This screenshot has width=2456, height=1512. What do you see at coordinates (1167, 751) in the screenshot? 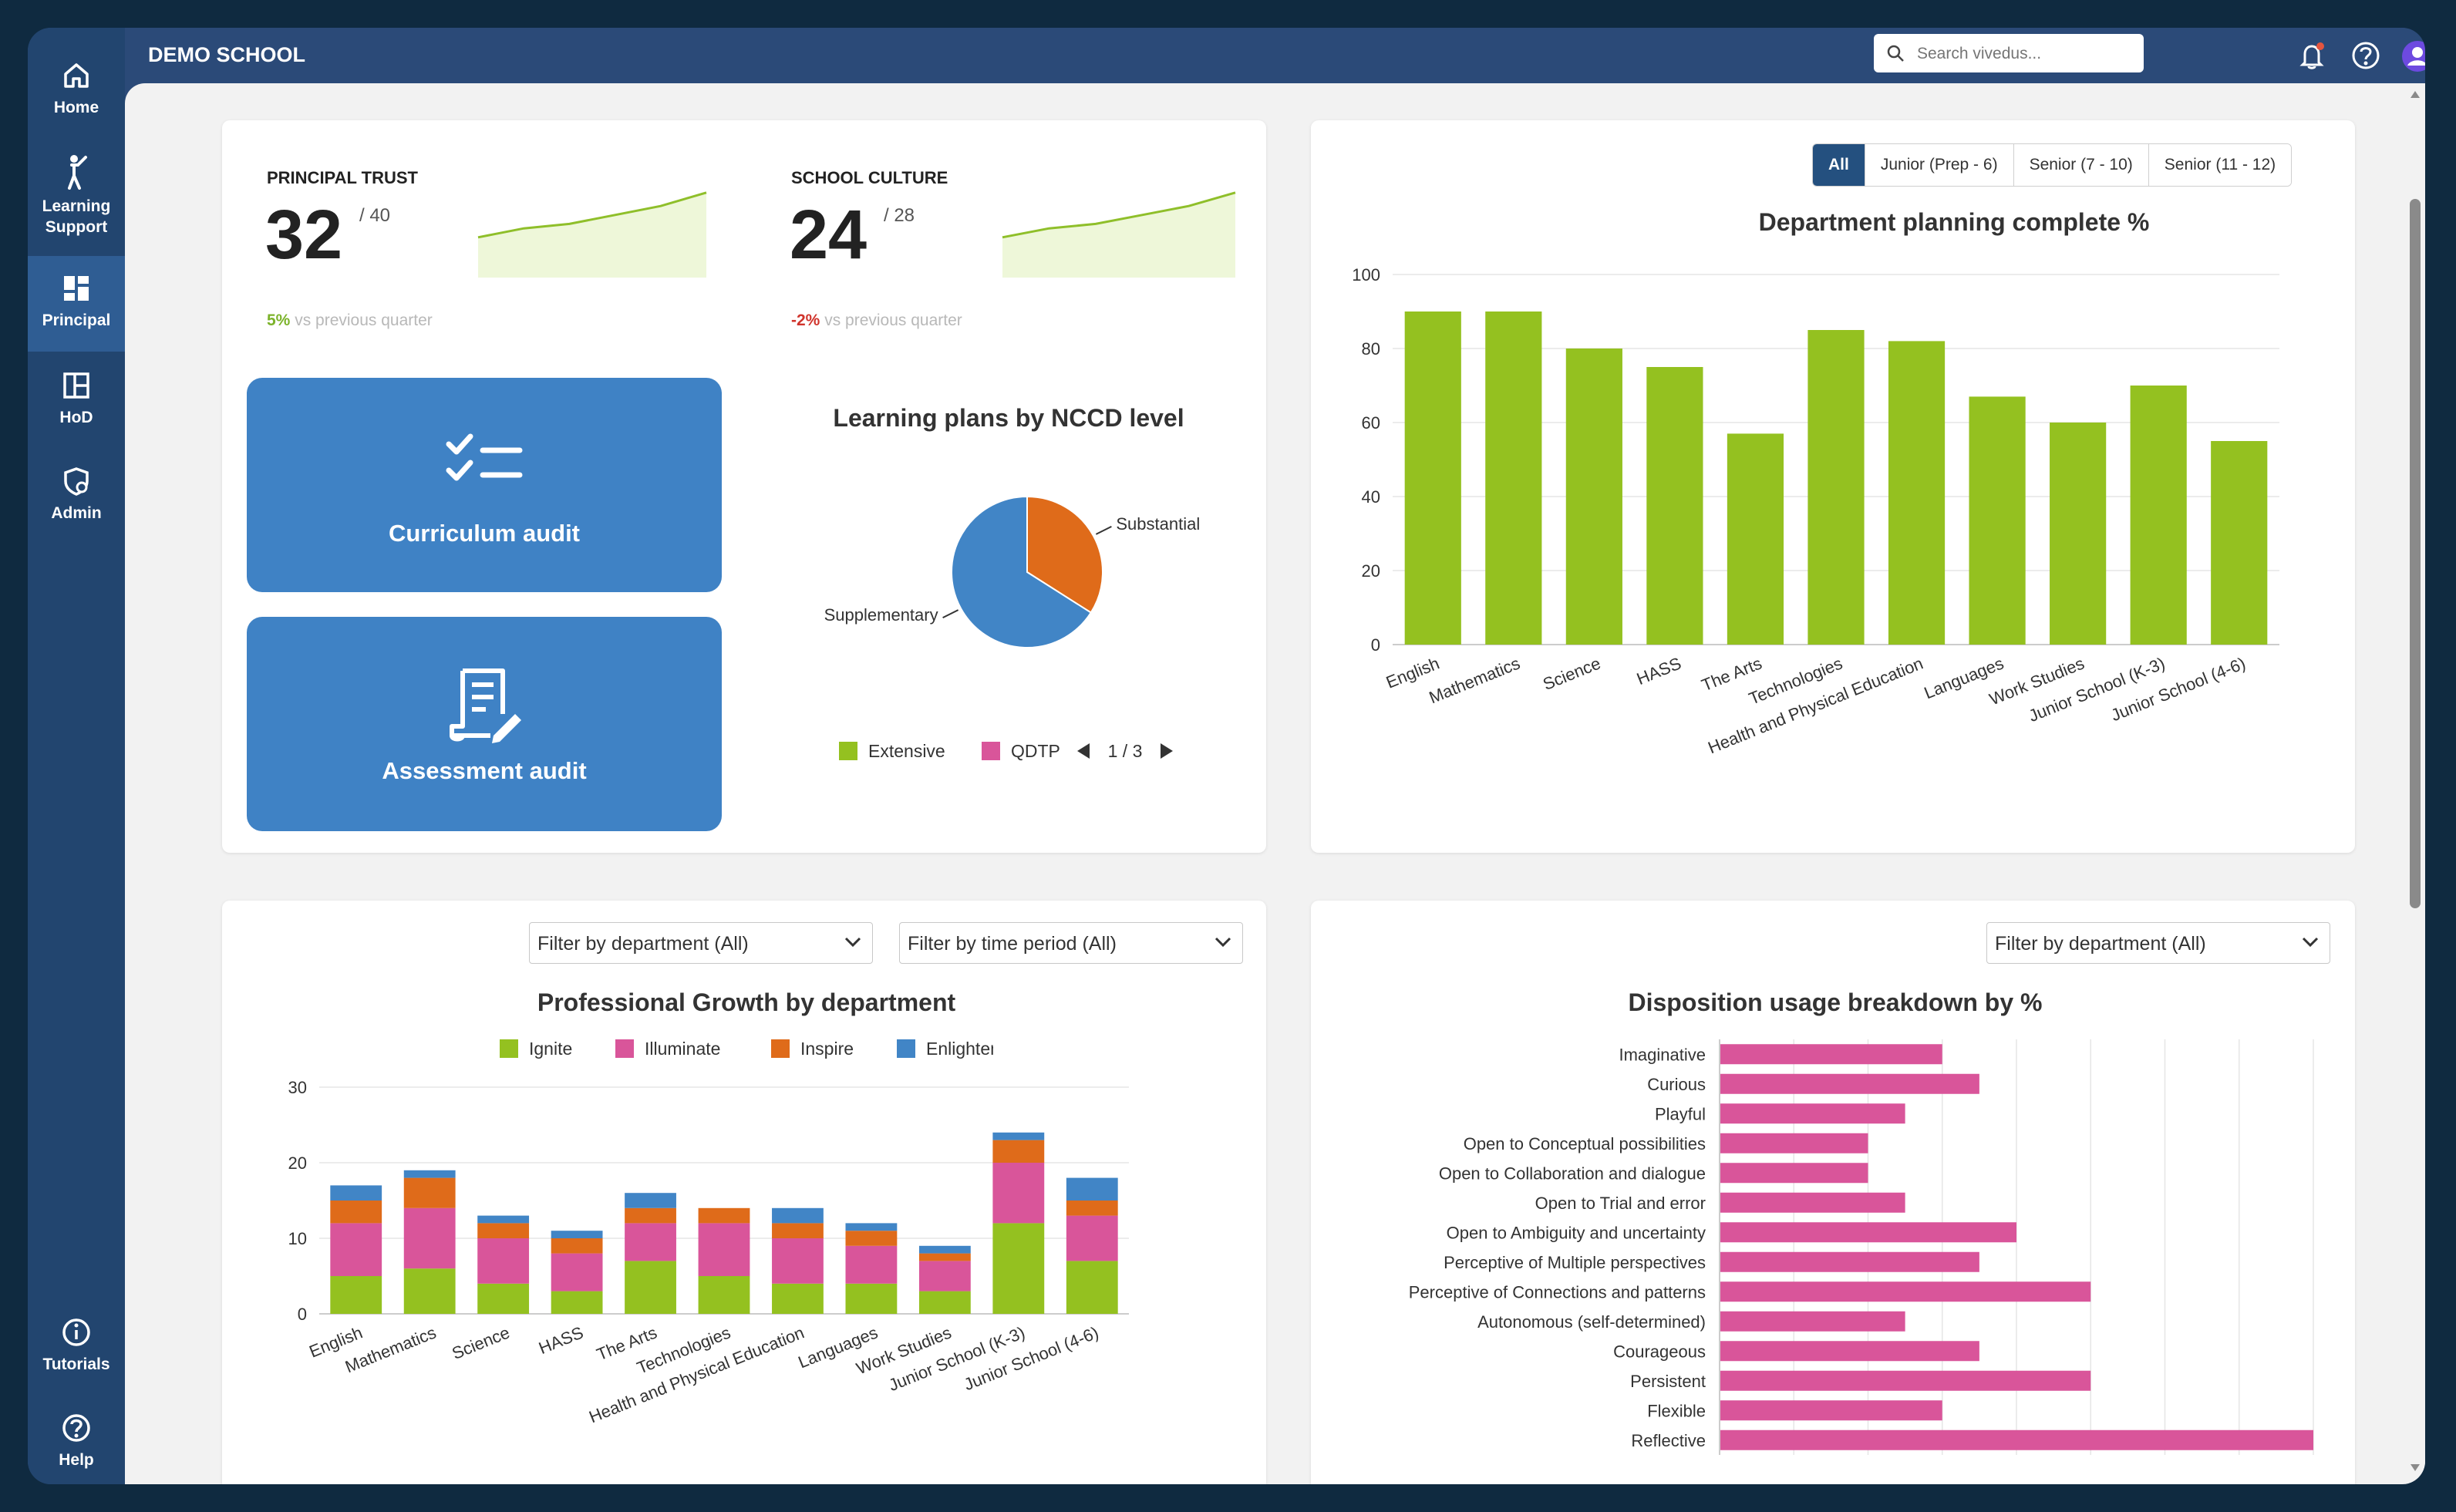
I see `pager-next-icon` at bounding box center [1167, 751].